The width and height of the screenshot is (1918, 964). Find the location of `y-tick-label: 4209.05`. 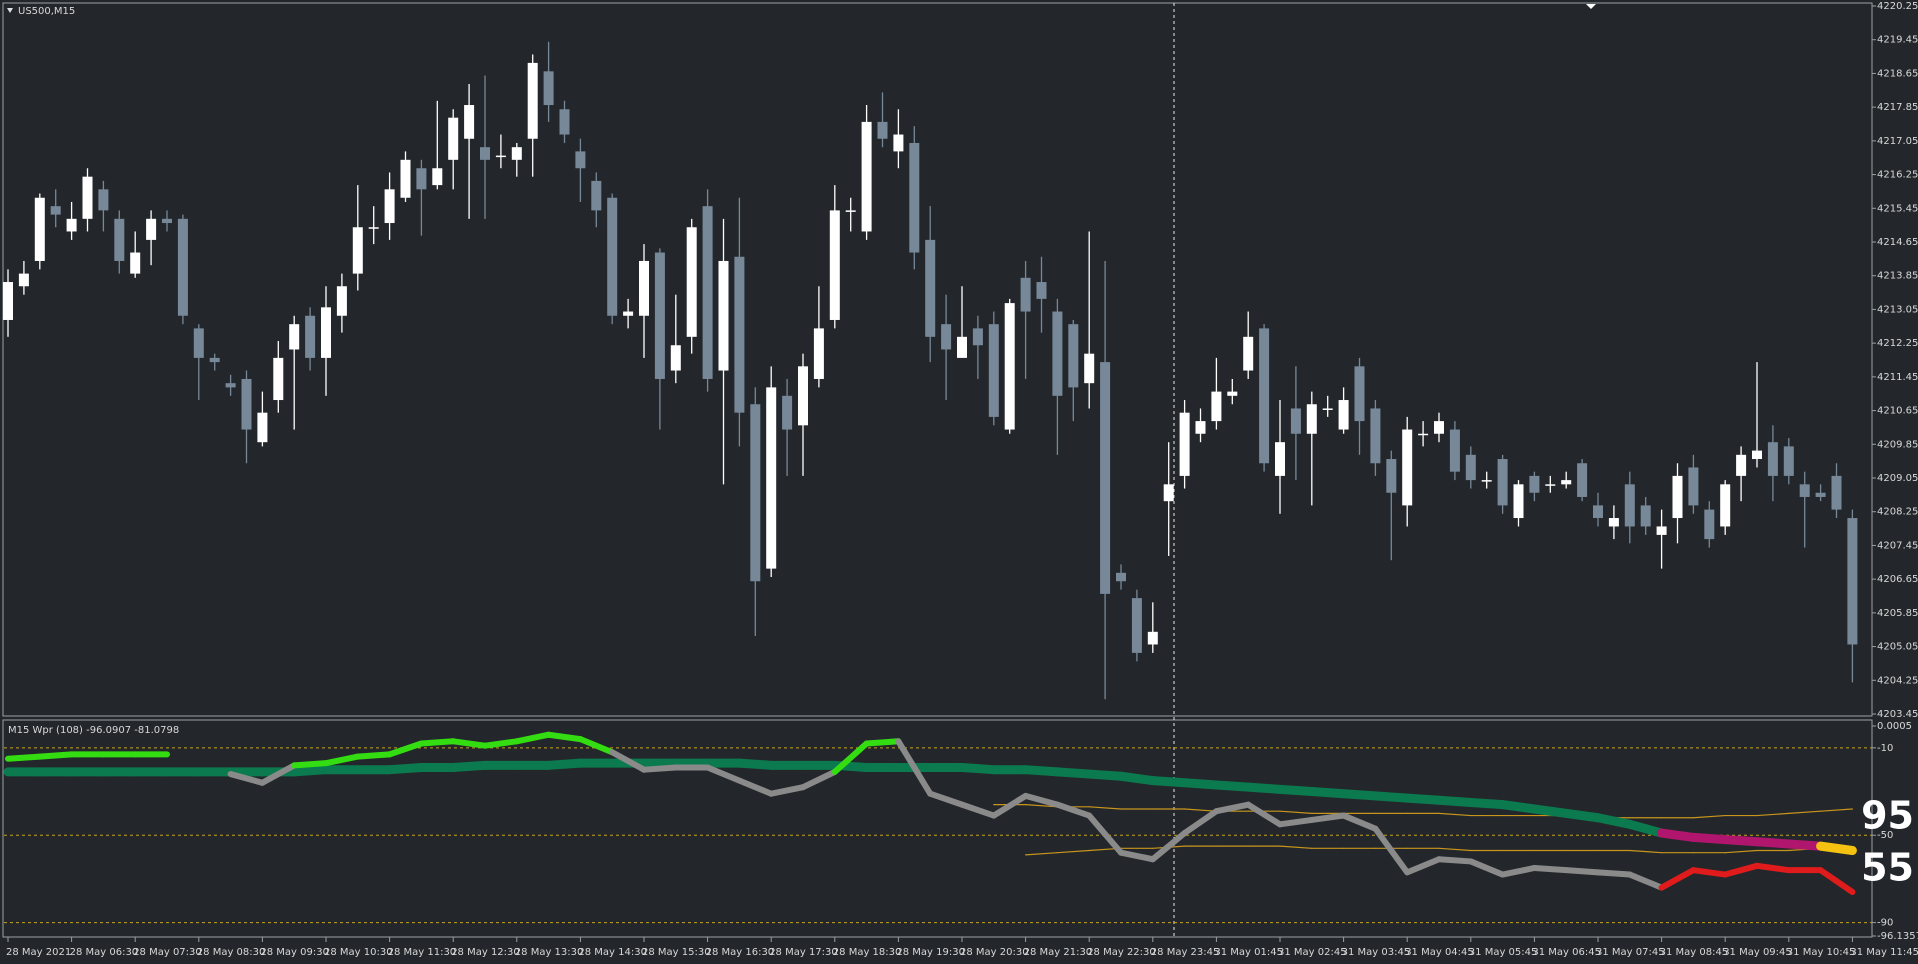

y-tick-label: 4209.05 is located at coordinates (1897, 478).